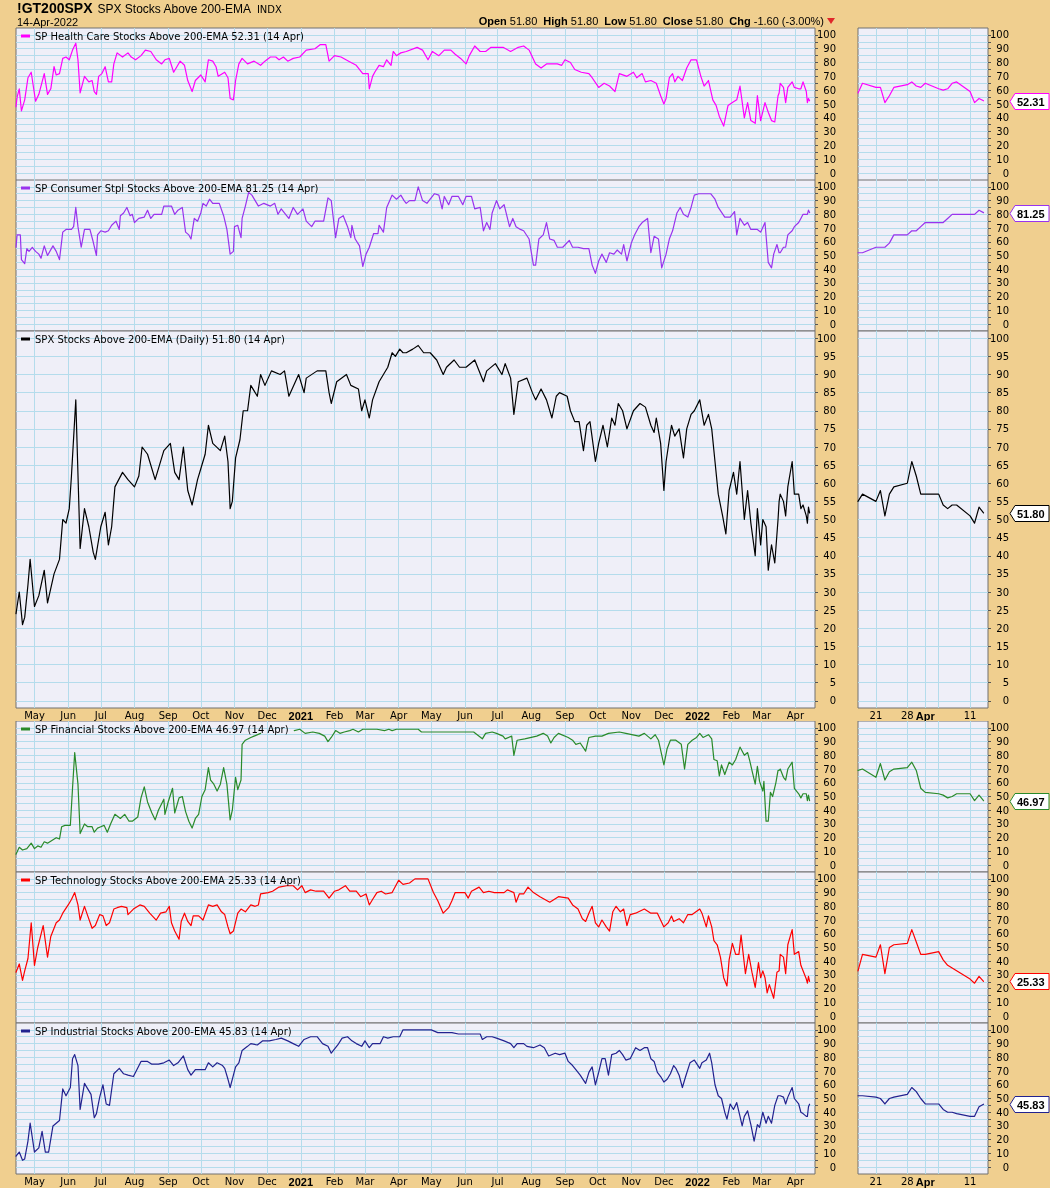 Image resolution: width=1050 pixels, height=1188 pixels. I want to click on y-tick-label: 25, so click(829, 610).